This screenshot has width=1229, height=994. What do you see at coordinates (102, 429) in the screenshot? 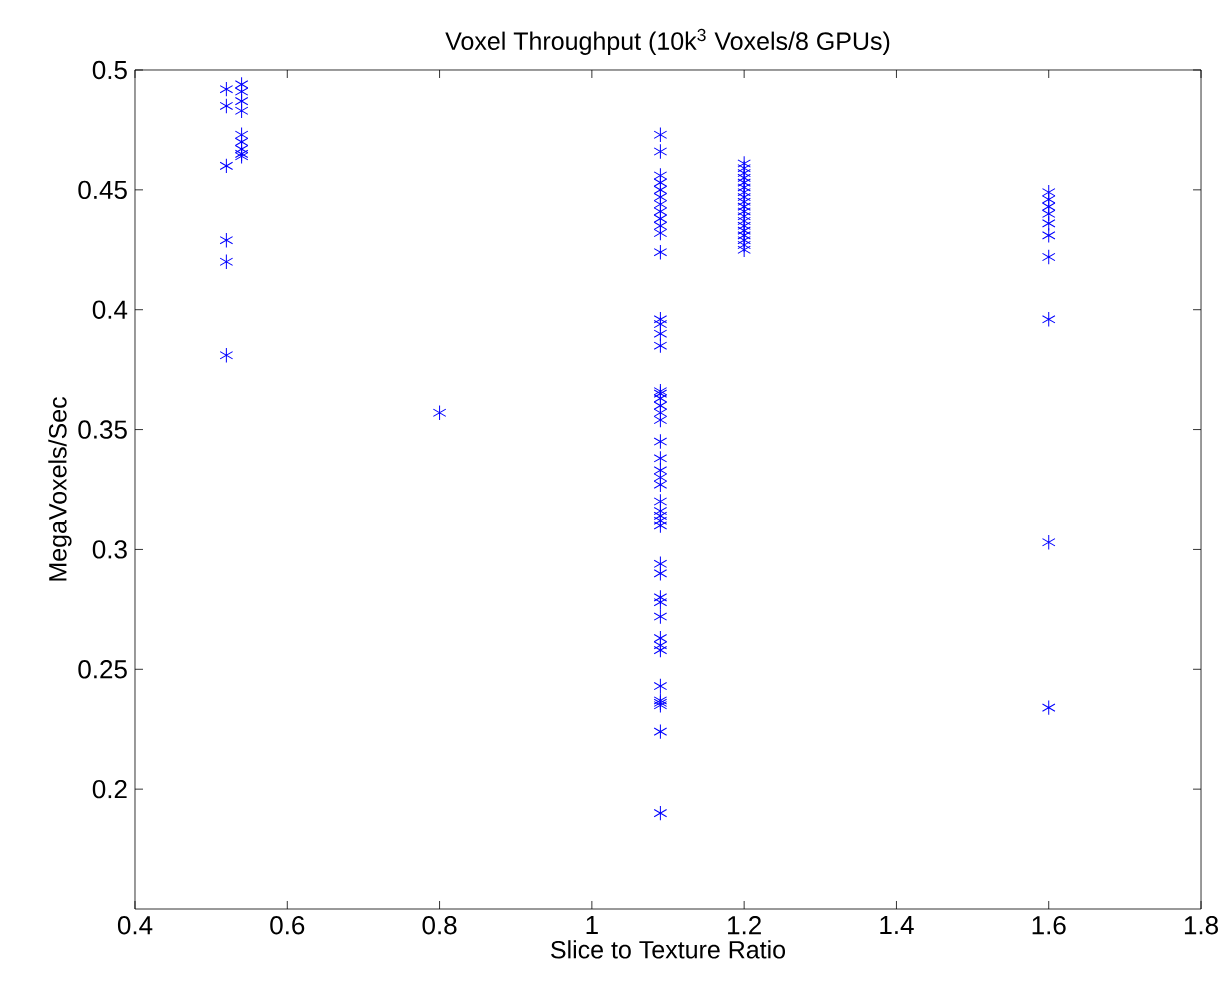
I see `y-tick-label: 0.35` at bounding box center [102, 429].